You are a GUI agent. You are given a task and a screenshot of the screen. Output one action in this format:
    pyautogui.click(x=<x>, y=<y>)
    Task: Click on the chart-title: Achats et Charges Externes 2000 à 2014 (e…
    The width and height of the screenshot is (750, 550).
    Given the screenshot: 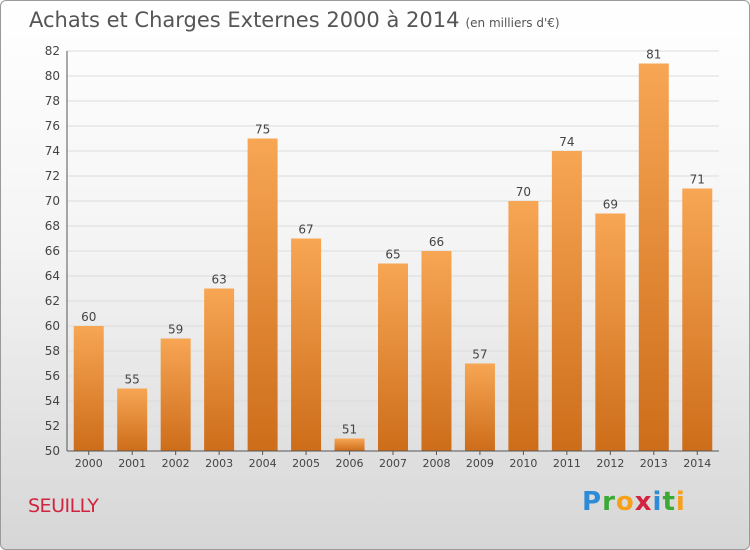 What is the action you would take?
    pyautogui.click(x=294, y=20)
    